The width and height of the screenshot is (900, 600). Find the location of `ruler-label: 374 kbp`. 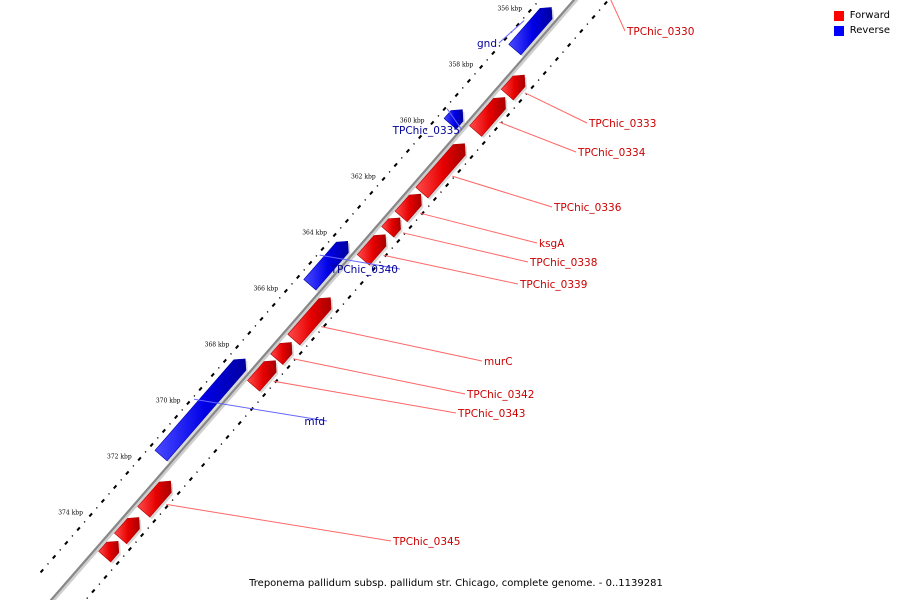

ruler-label: 374 kbp is located at coordinates (70, 513).